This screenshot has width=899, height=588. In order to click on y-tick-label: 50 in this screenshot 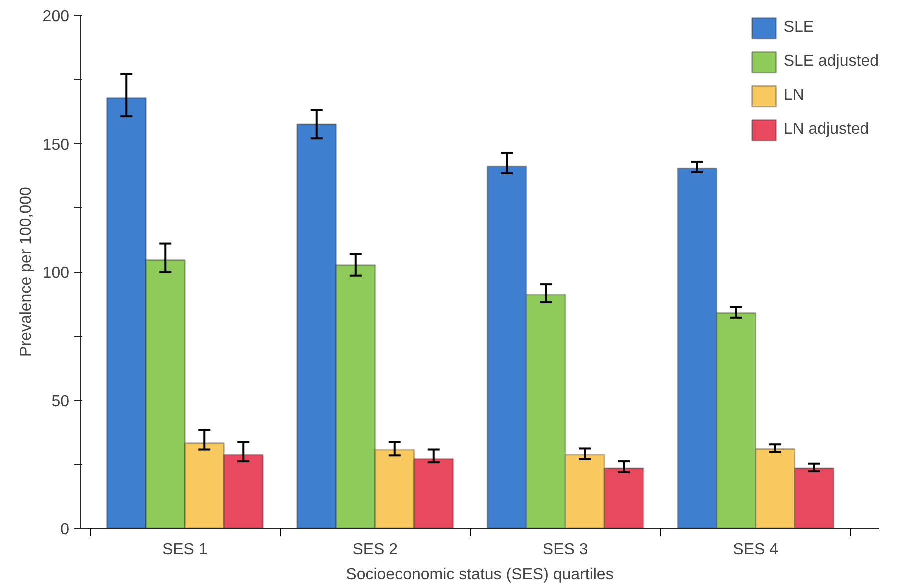, I will do `click(61, 401)`.